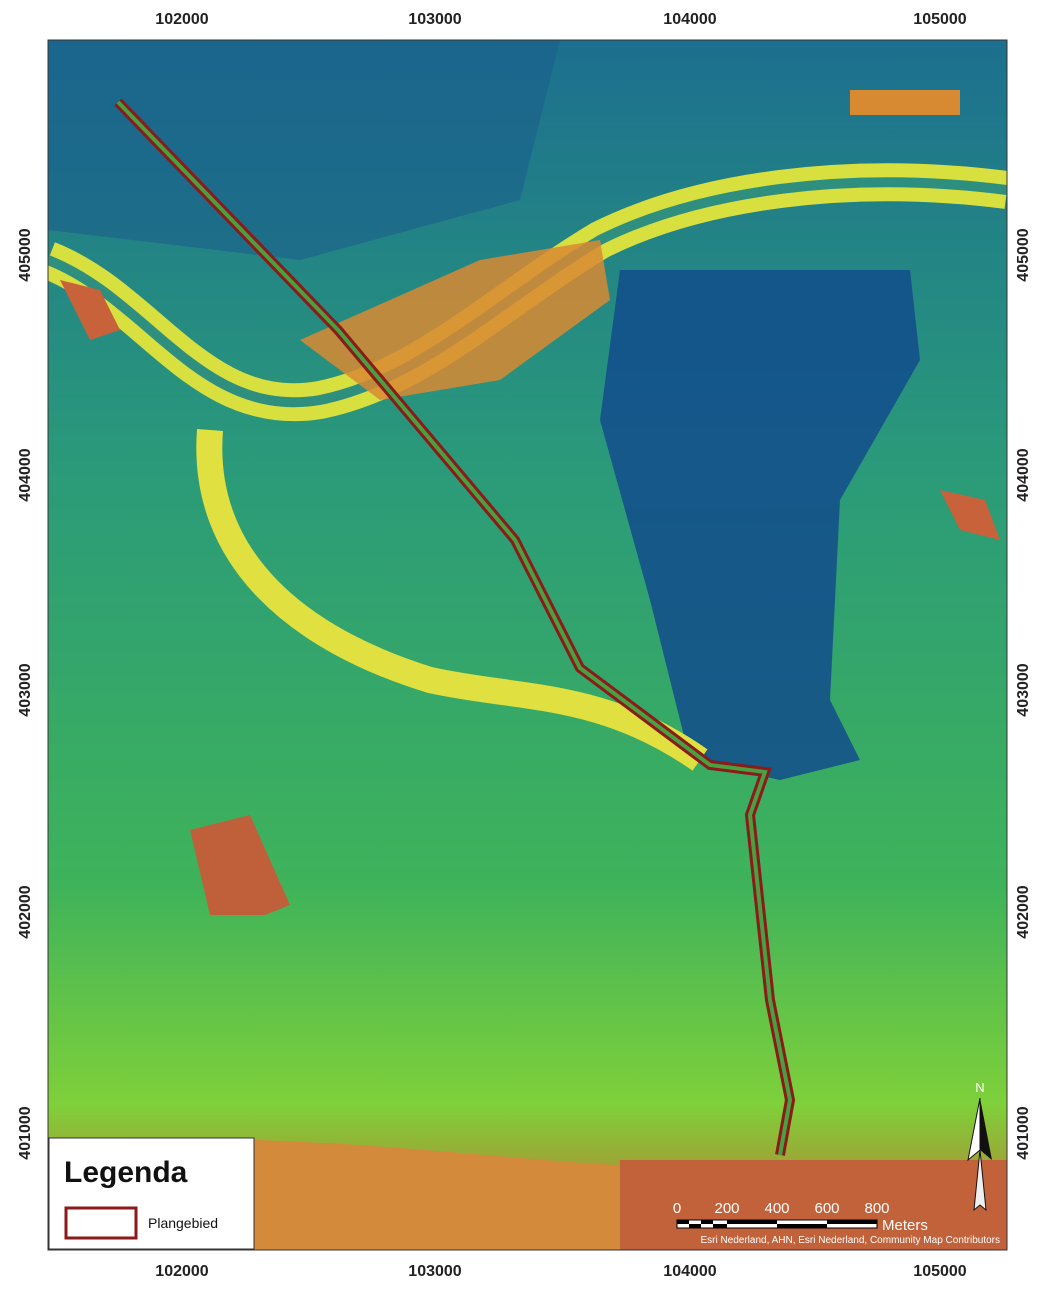  Describe the element at coordinates (776, 1208) in the screenshot. I see `scale-label: 400` at that location.